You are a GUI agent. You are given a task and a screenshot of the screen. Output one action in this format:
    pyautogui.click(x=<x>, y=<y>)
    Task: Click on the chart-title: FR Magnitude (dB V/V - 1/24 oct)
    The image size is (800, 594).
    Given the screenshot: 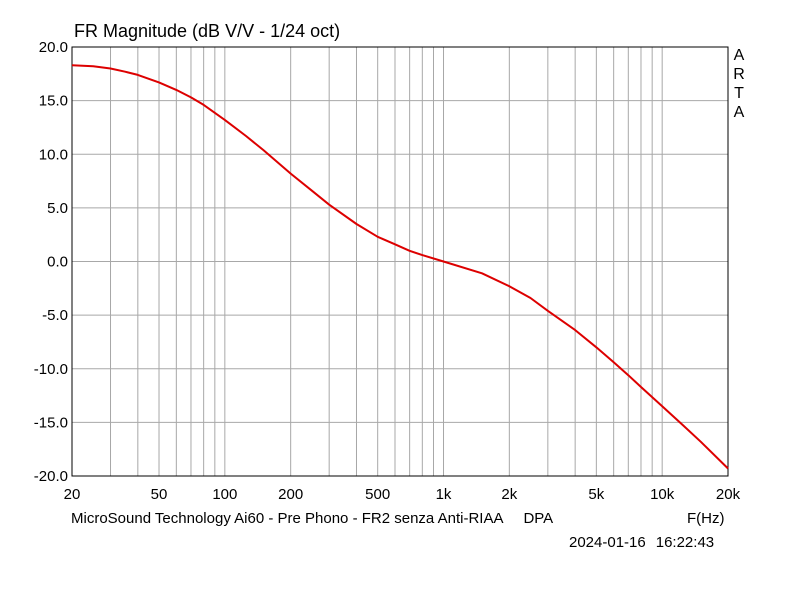 What is the action you would take?
    pyautogui.click(x=207, y=31)
    